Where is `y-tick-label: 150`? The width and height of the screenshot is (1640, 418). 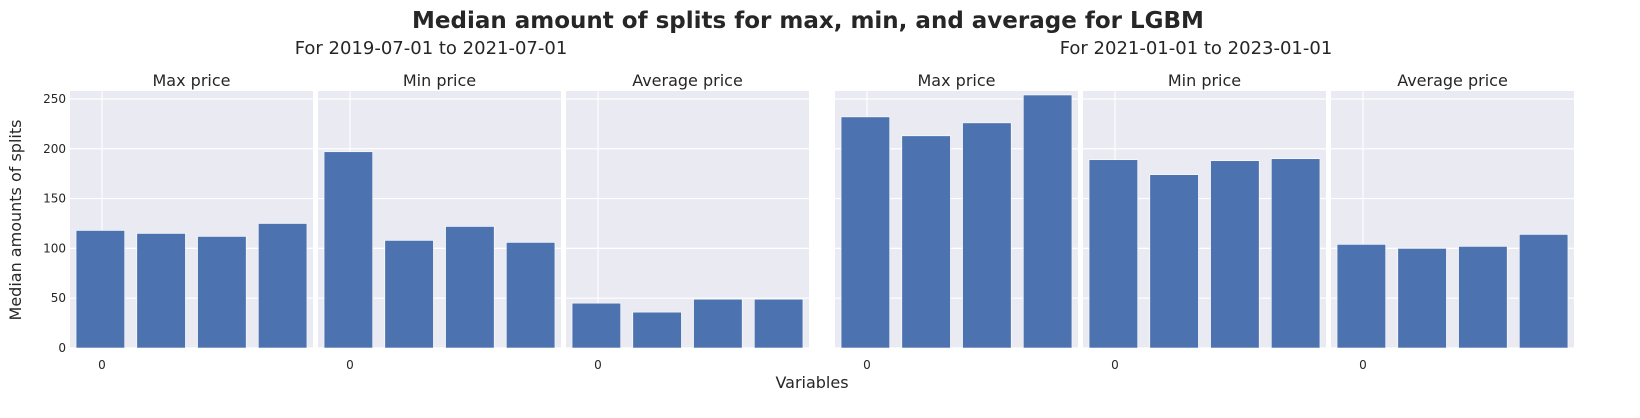
y-tick-label: 150 is located at coordinates (54, 199).